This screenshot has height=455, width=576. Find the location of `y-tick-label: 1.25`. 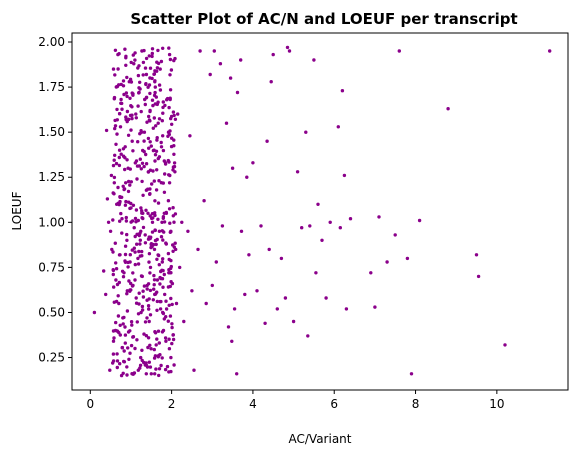

y-tick-label: 1.25 is located at coordinates (51, 177).